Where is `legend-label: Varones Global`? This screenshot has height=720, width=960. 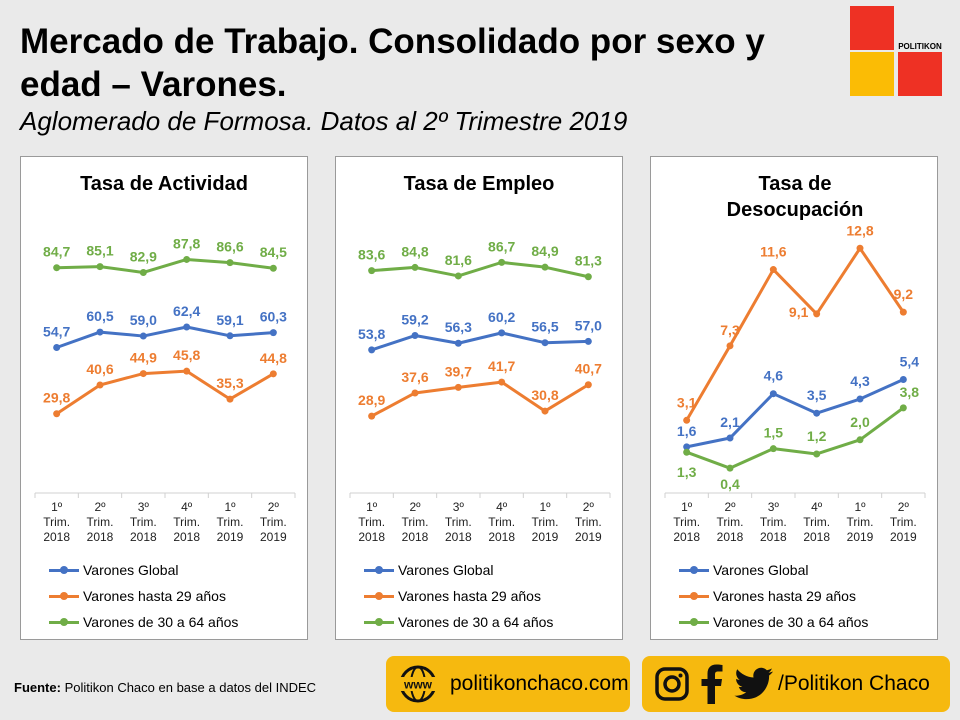
legend-label: Varones Global is located at coordinates (761, 570).